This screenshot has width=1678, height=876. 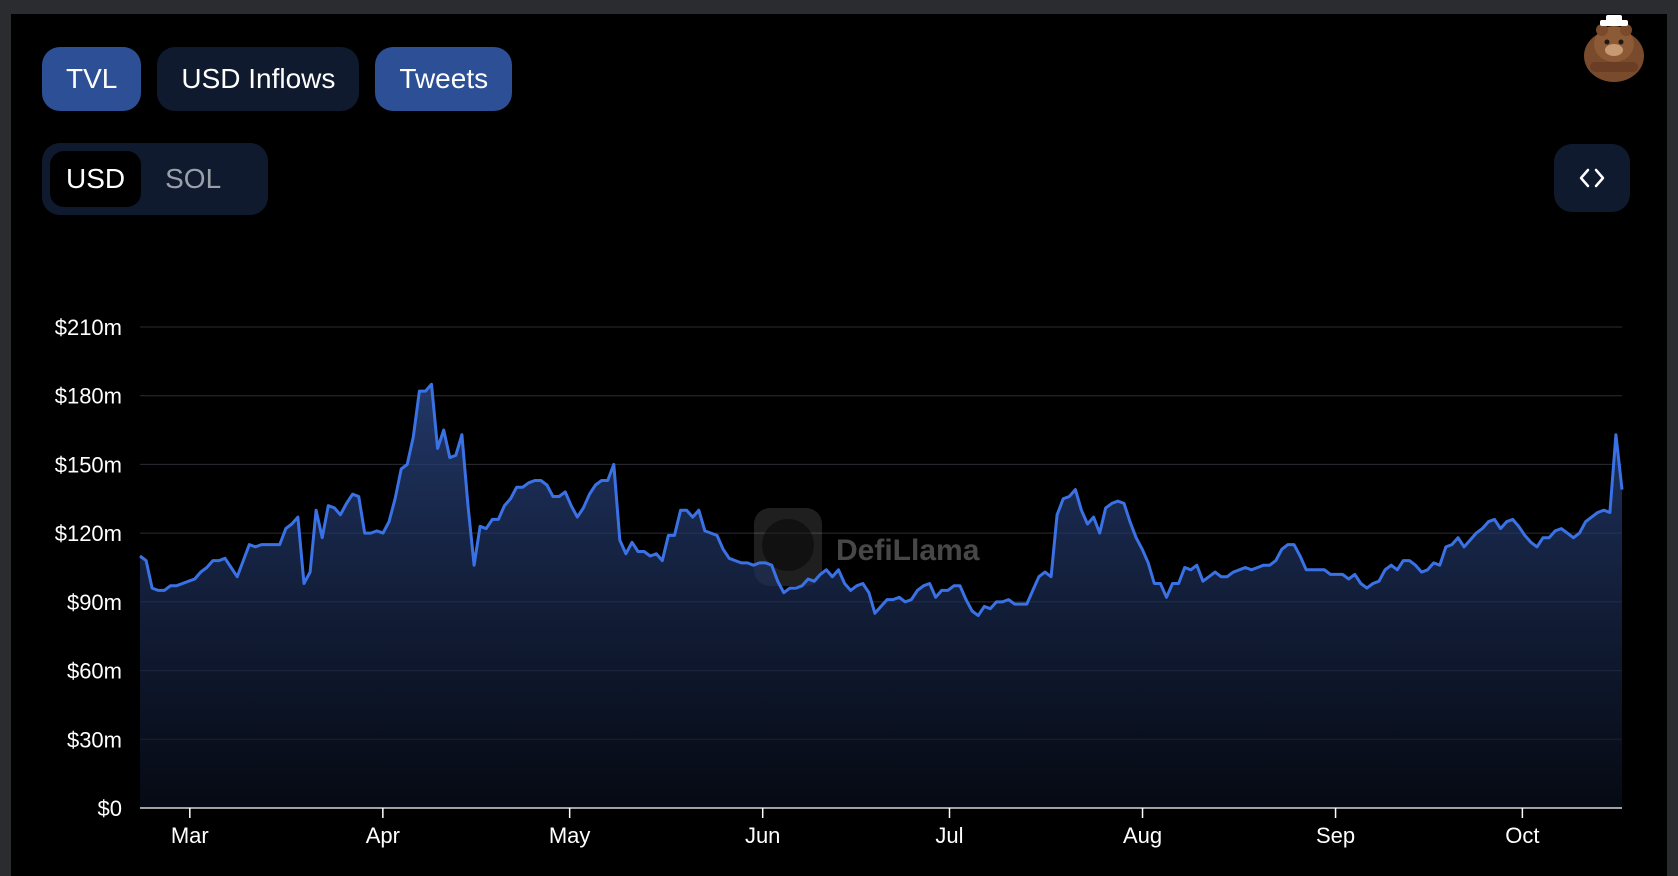 I want to click on chart-tabs: TVL USD Inflows Tweets, so click(x=277, y=79).